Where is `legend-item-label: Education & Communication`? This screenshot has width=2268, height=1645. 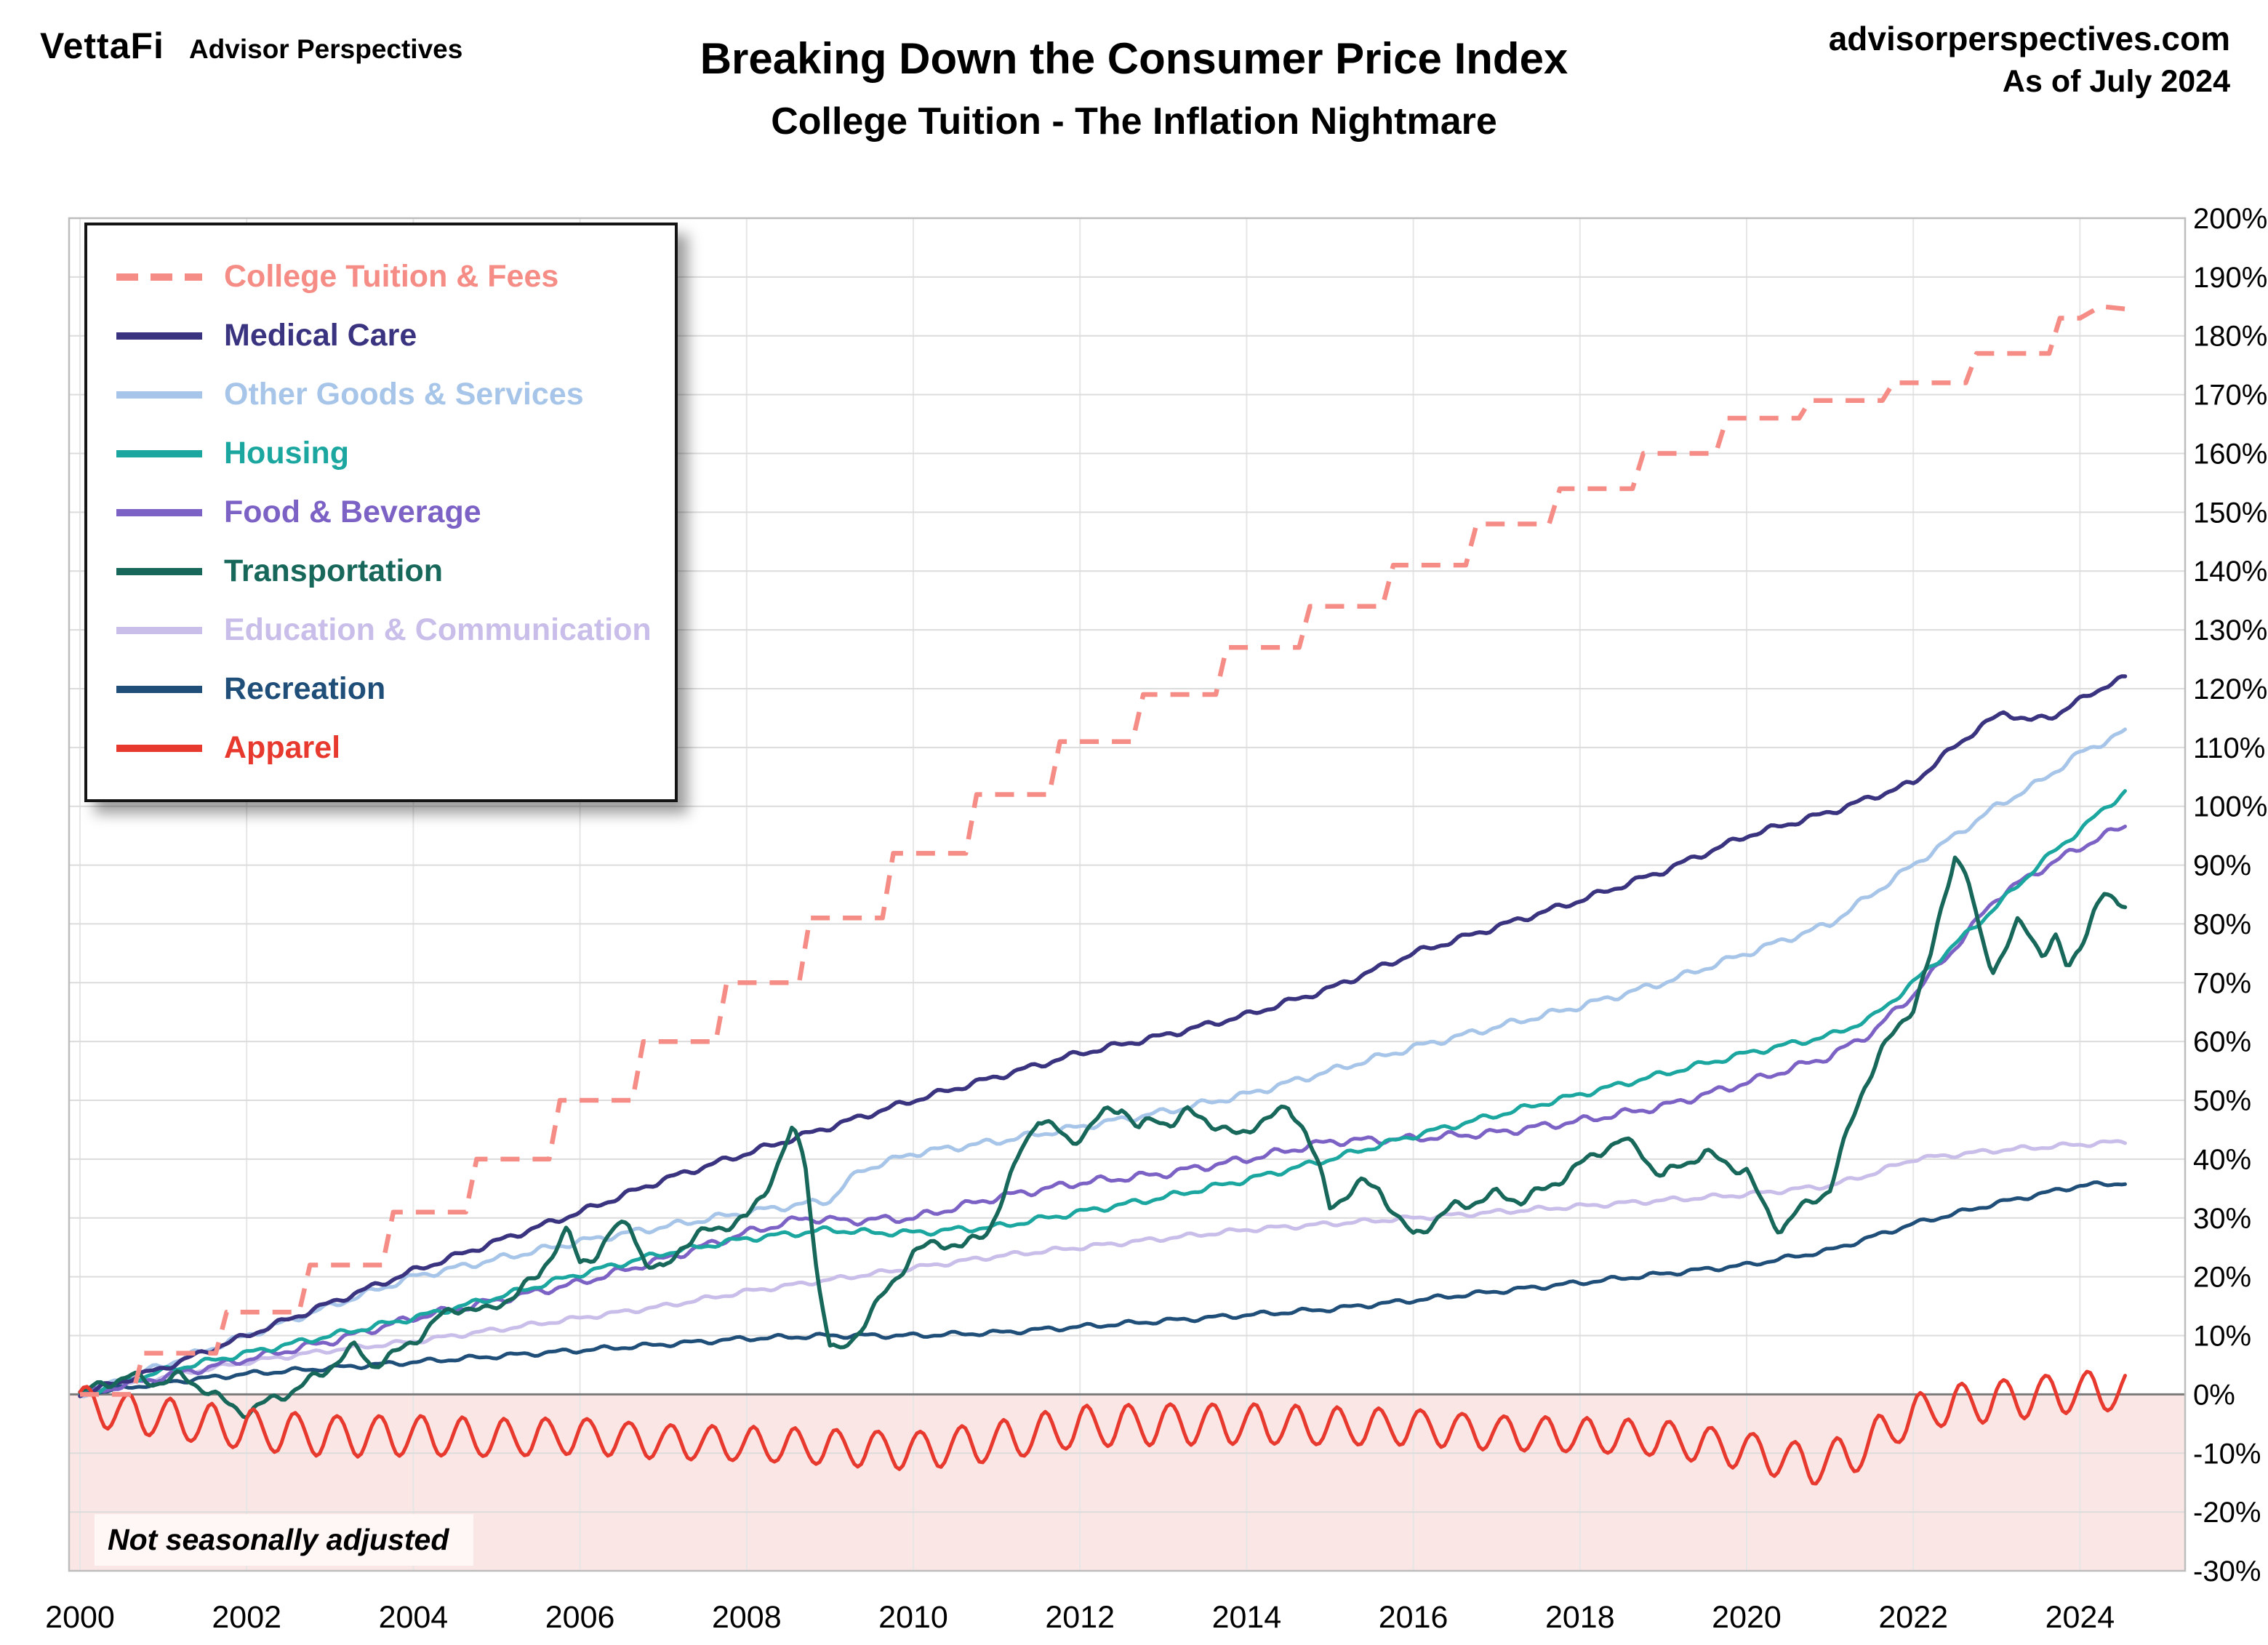 legend-item-label: Education & Communication is located at coordinates (438, 629).